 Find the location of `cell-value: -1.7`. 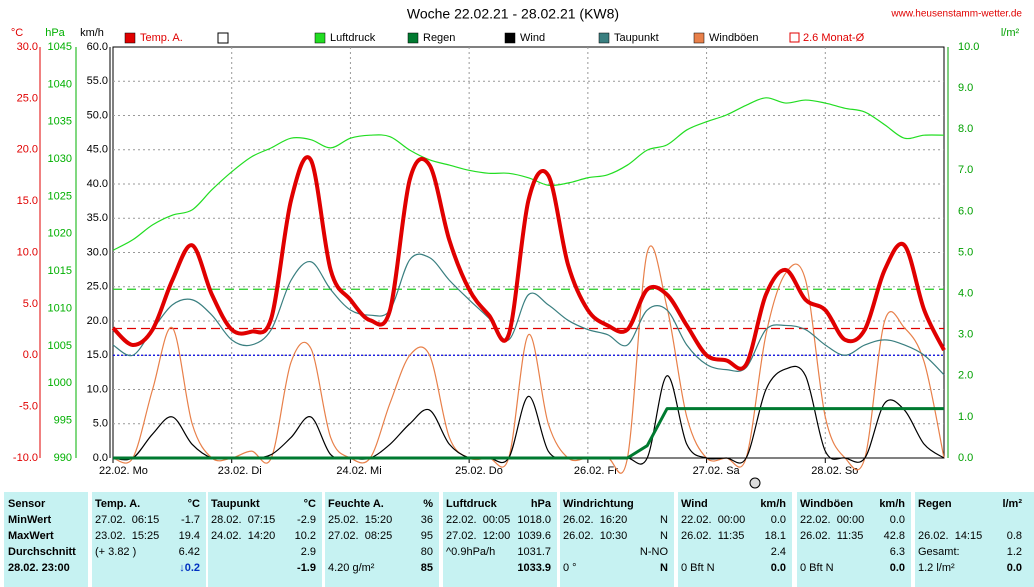

cell-value: -1.7 is located at coordinates (190, 520).